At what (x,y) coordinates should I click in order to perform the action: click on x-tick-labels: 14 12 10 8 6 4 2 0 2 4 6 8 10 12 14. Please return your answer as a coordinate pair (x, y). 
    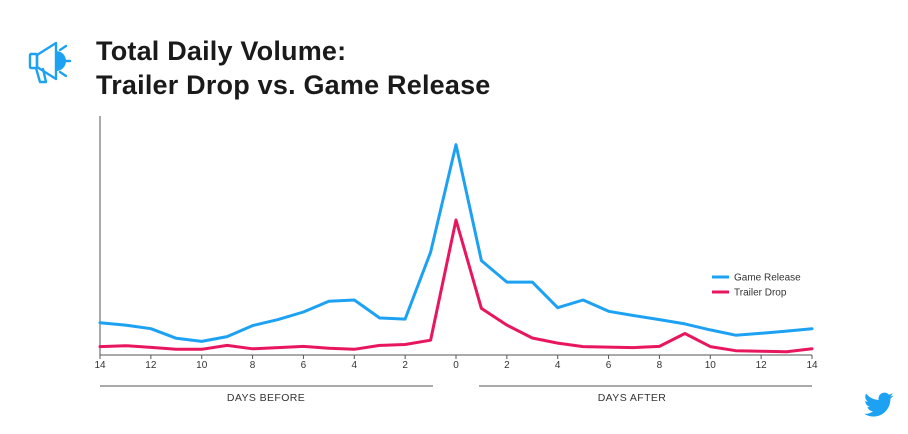
    Looking at the image, I should click on (456, 363).